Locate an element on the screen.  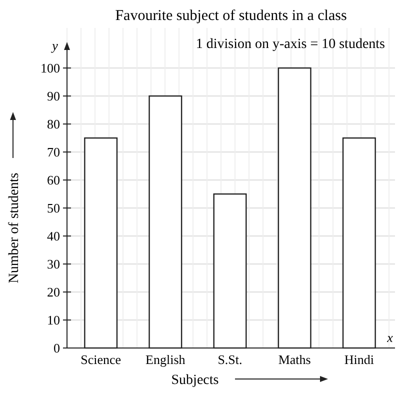
chart-title: Favourite subject of students in a class is located at coordinates (231, 16).